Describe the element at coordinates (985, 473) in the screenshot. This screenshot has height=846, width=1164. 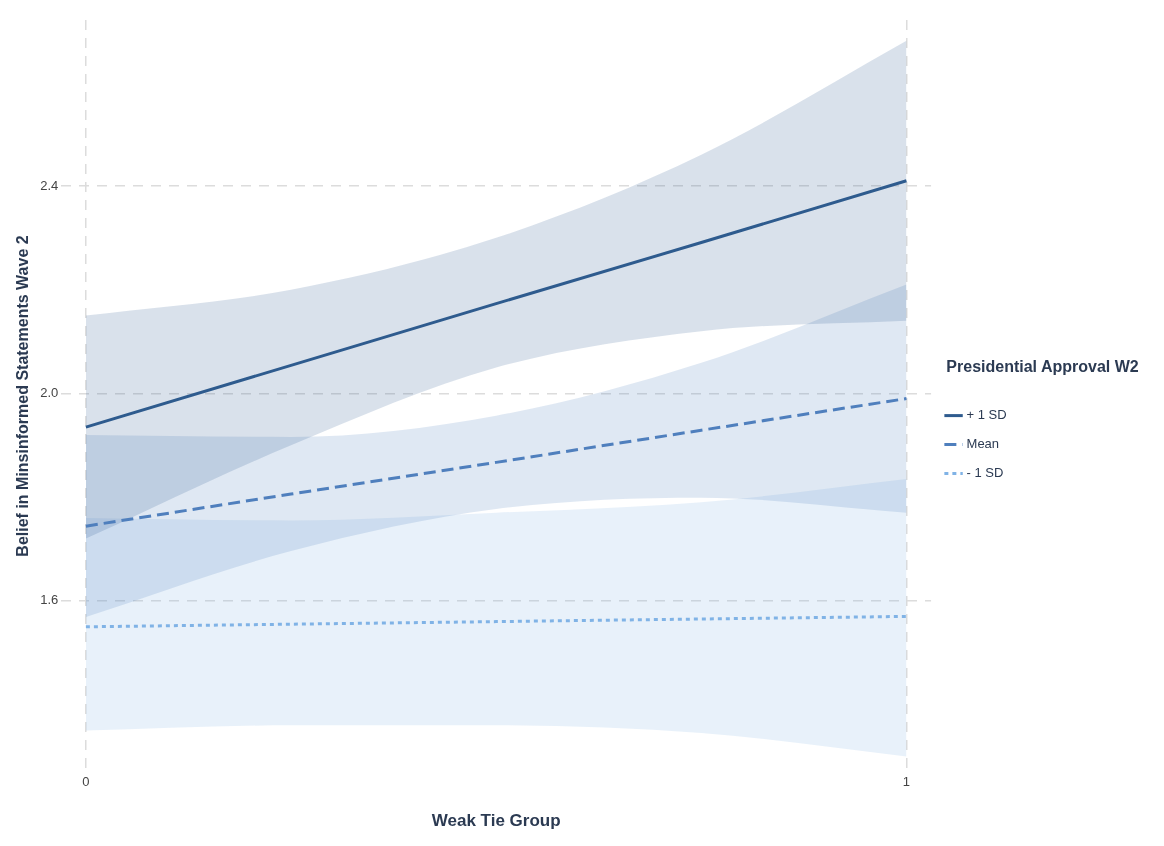
I see `legend-label: - 1 SD` at that location.